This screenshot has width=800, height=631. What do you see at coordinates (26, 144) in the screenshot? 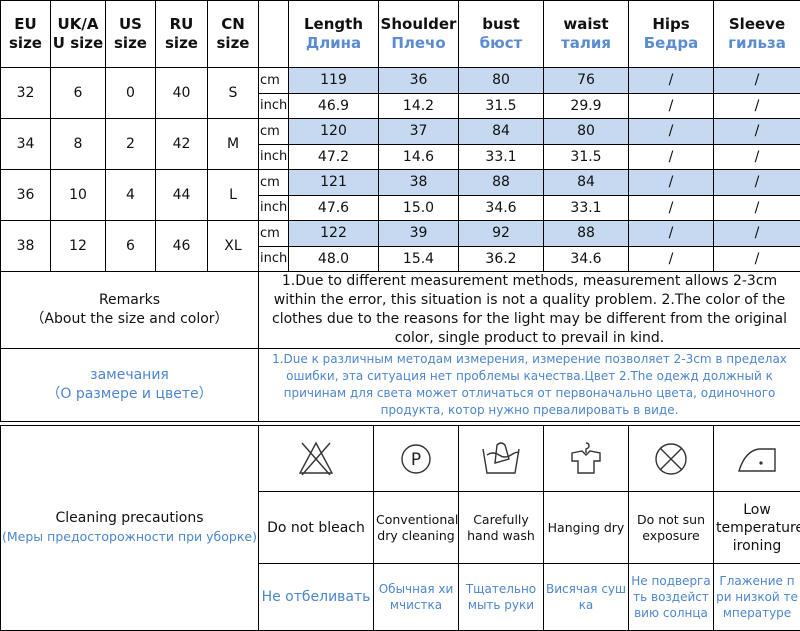
I see `size-eu: 34` at bounding box center [26, 144].